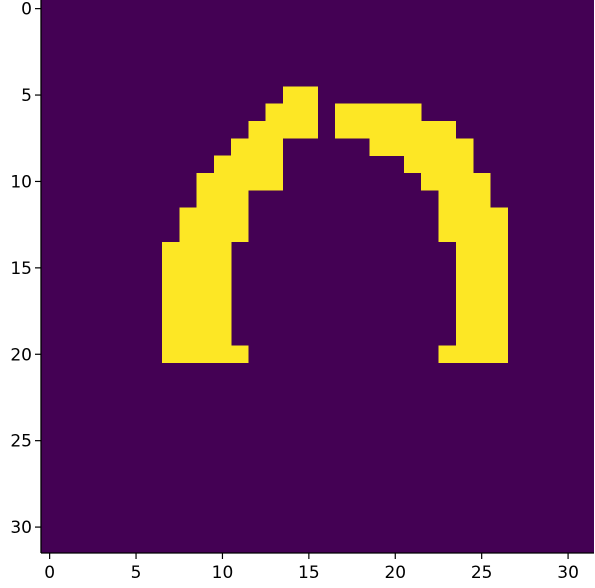  I want to click on x-tick-label: 20, so click(395, 573).